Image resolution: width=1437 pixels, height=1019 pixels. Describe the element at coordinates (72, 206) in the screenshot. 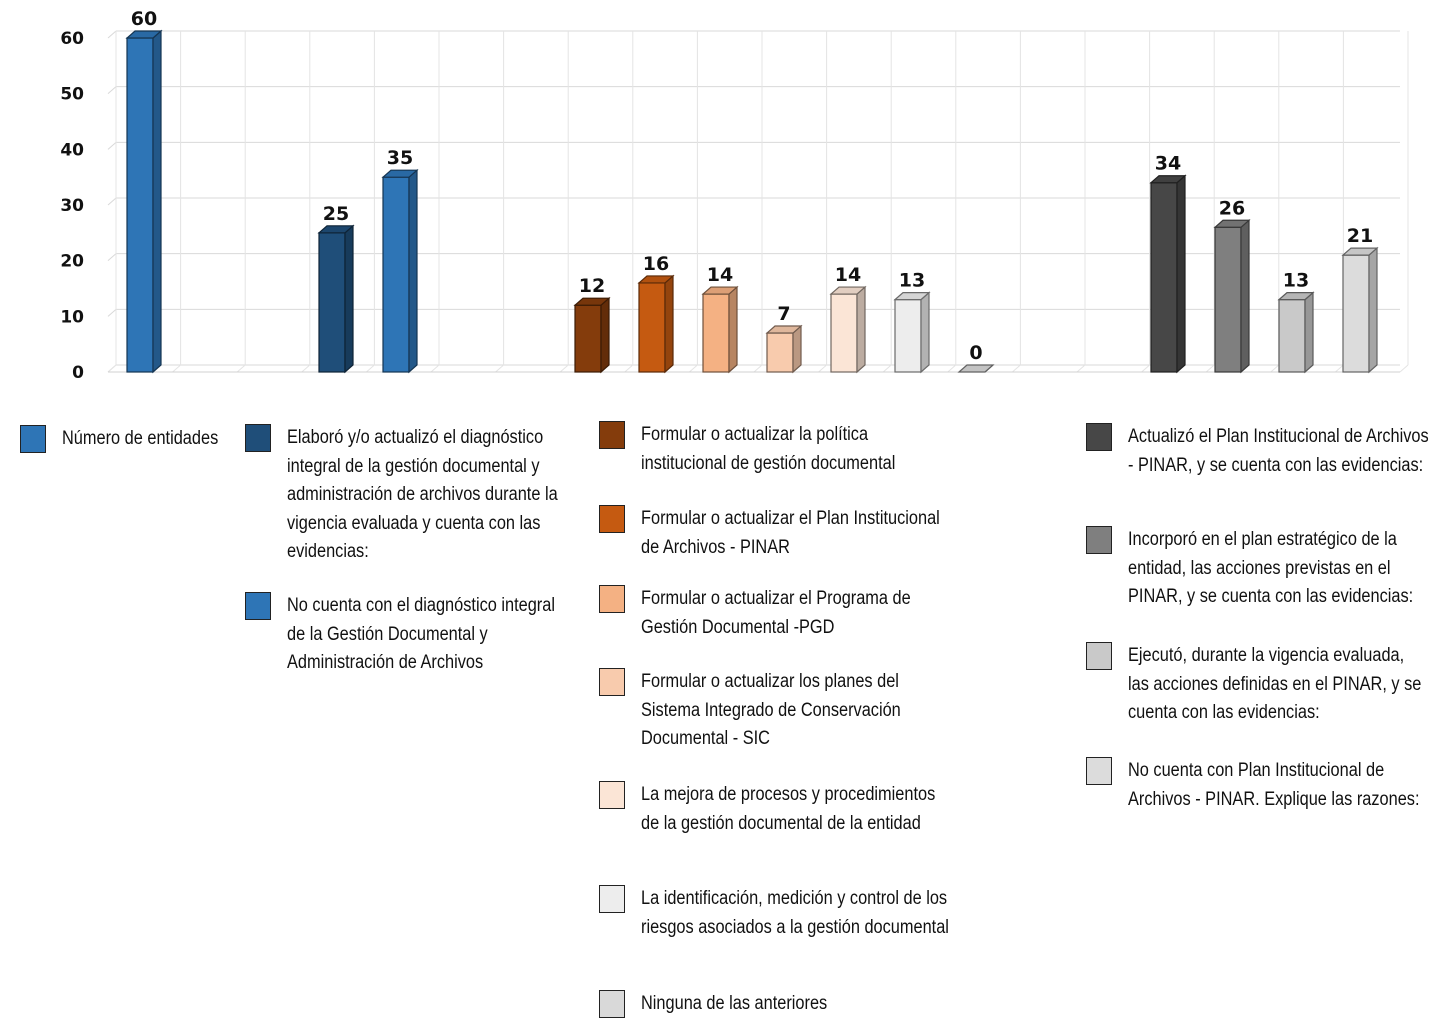

I see `y-tick-label: 30` at that location.